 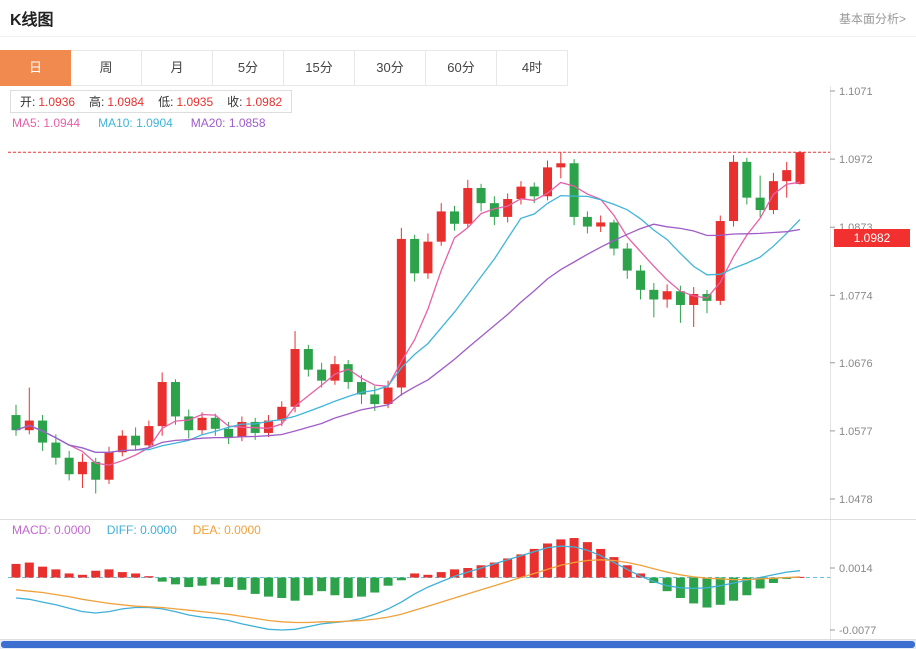 I want to click on ma10-value: MA10: 1.0904, so click(x=135, y=123).